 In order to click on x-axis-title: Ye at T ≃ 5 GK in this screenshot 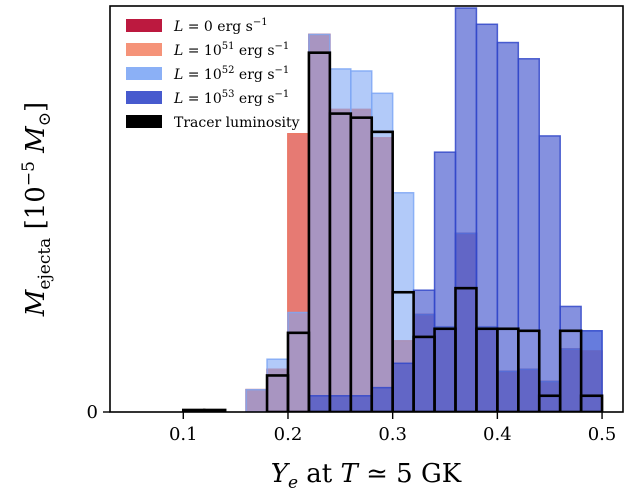, I will do `click(366, 475)`.